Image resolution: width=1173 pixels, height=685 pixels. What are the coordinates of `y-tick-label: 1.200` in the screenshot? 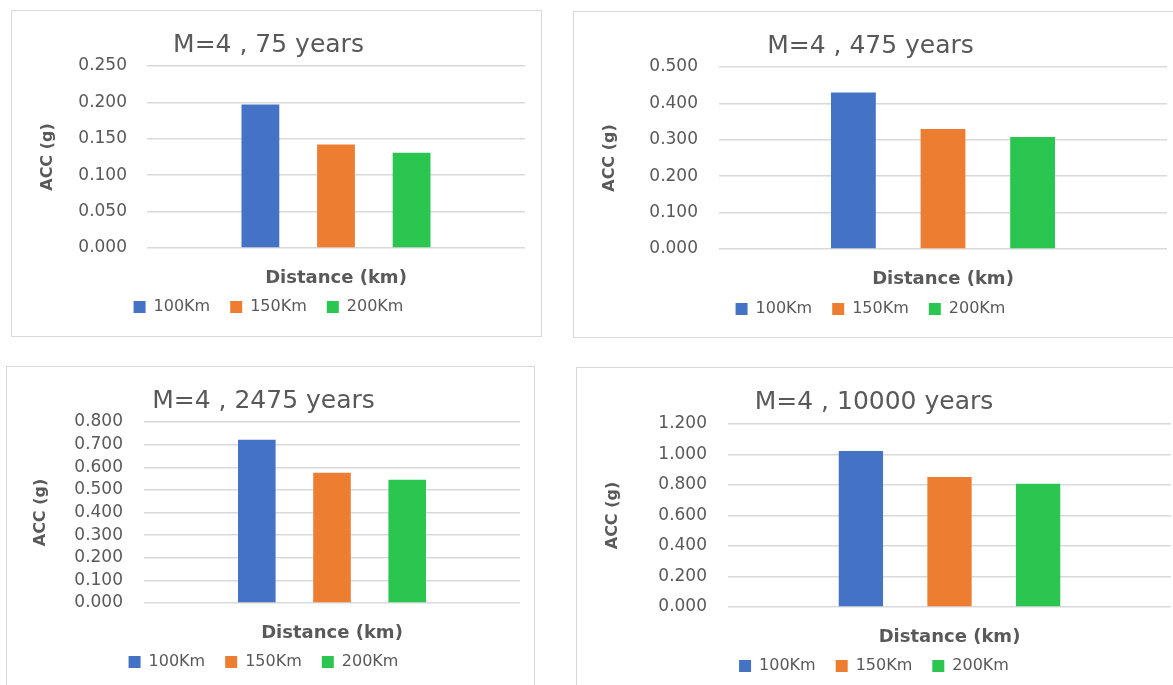 It's located at (682, 422).